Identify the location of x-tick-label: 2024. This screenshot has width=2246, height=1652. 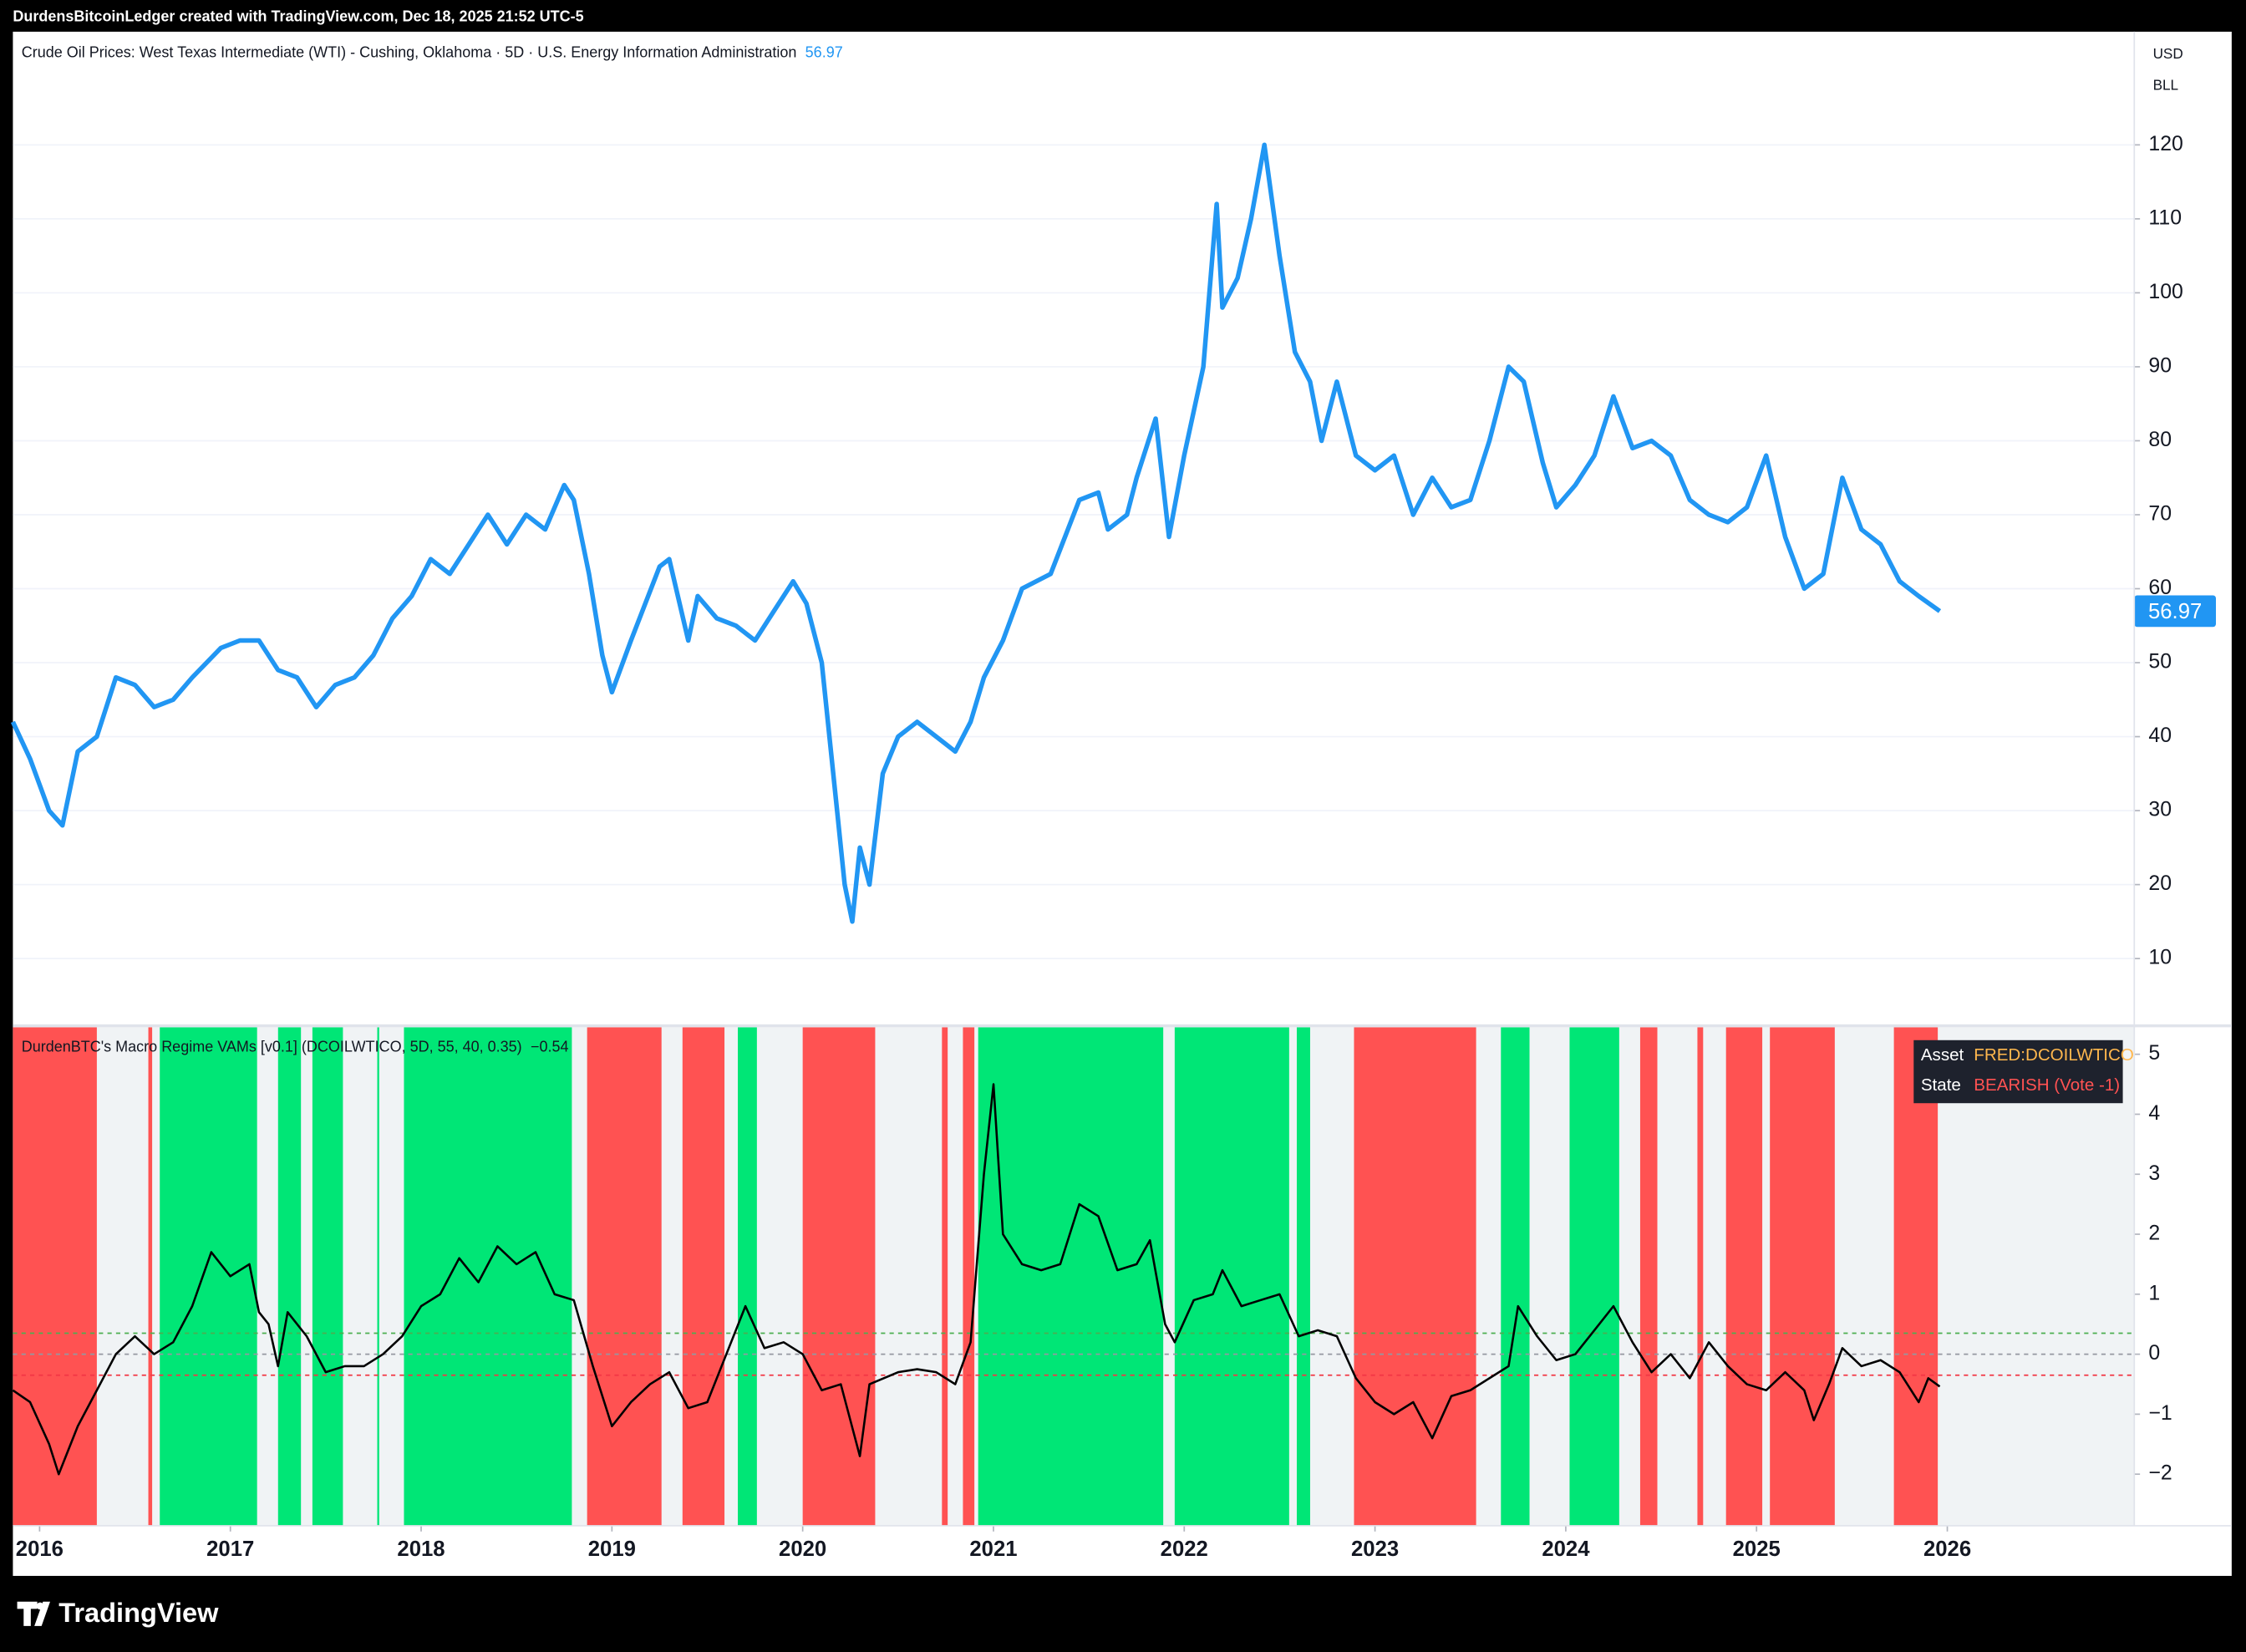
(1566, 1550).